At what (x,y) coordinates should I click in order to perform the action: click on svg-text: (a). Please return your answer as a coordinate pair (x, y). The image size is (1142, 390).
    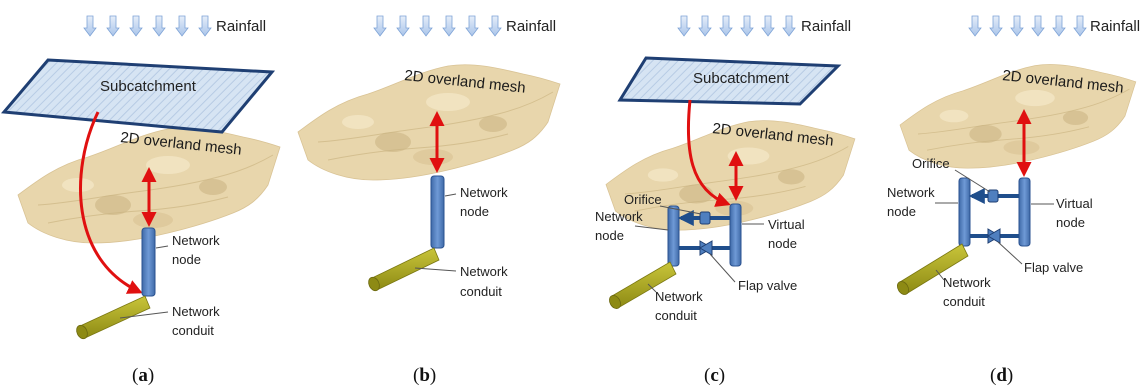
    Looking at the image, I should click on (143, 375).